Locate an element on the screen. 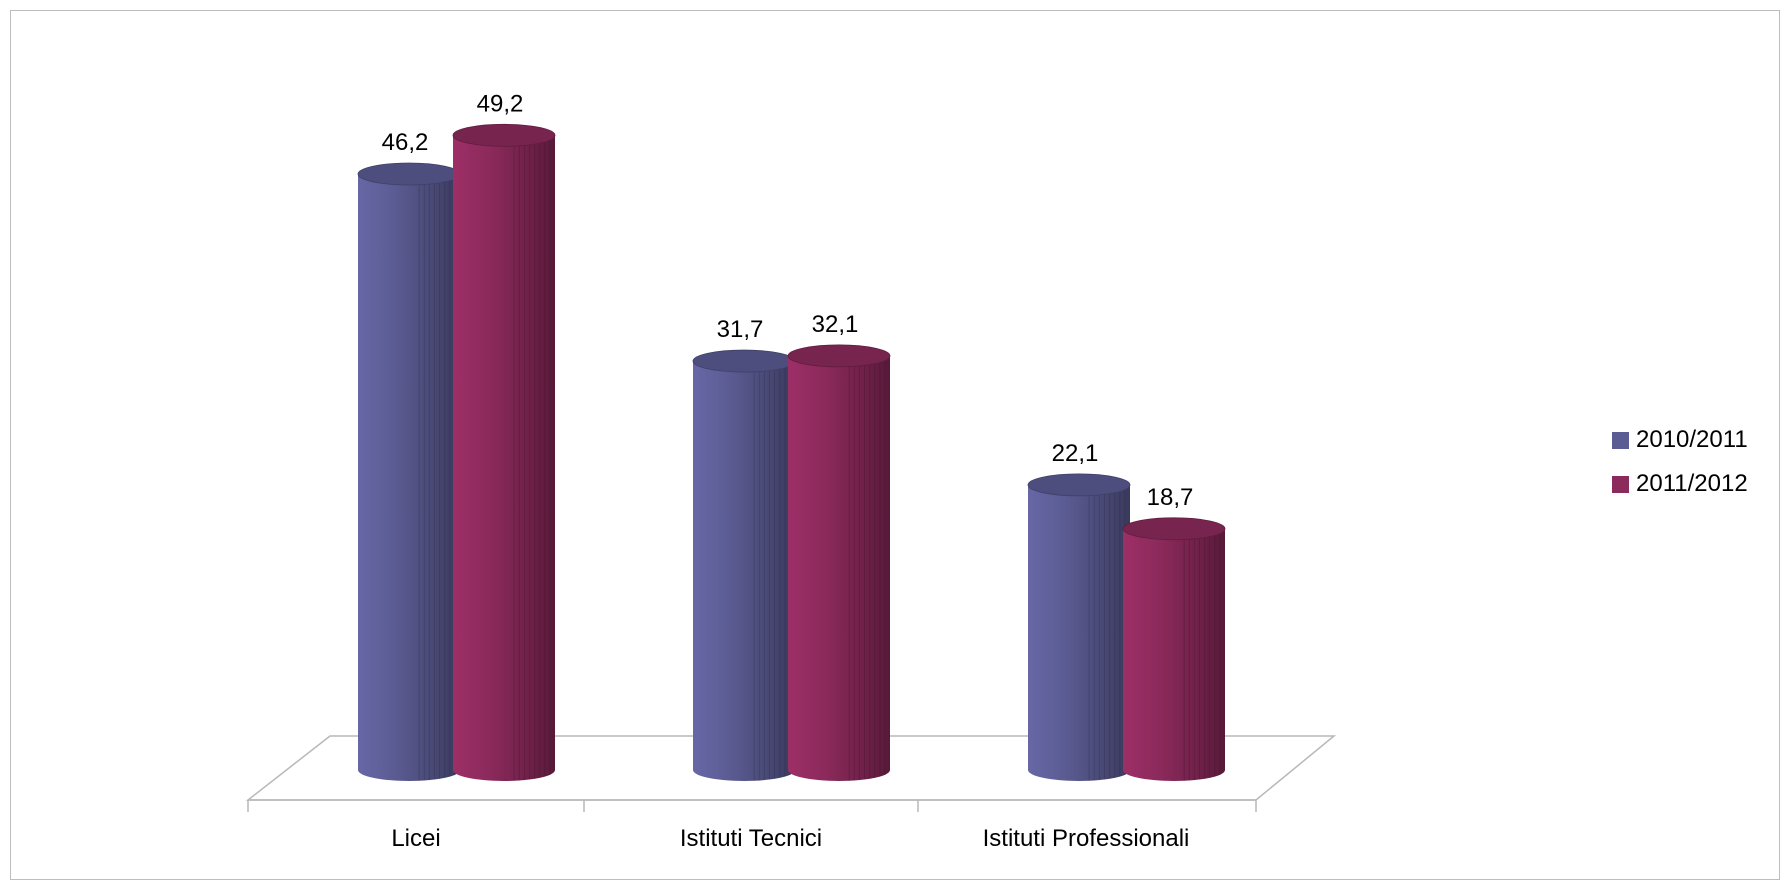  x-tick-label: Licei is located at coordinates (415, 838).